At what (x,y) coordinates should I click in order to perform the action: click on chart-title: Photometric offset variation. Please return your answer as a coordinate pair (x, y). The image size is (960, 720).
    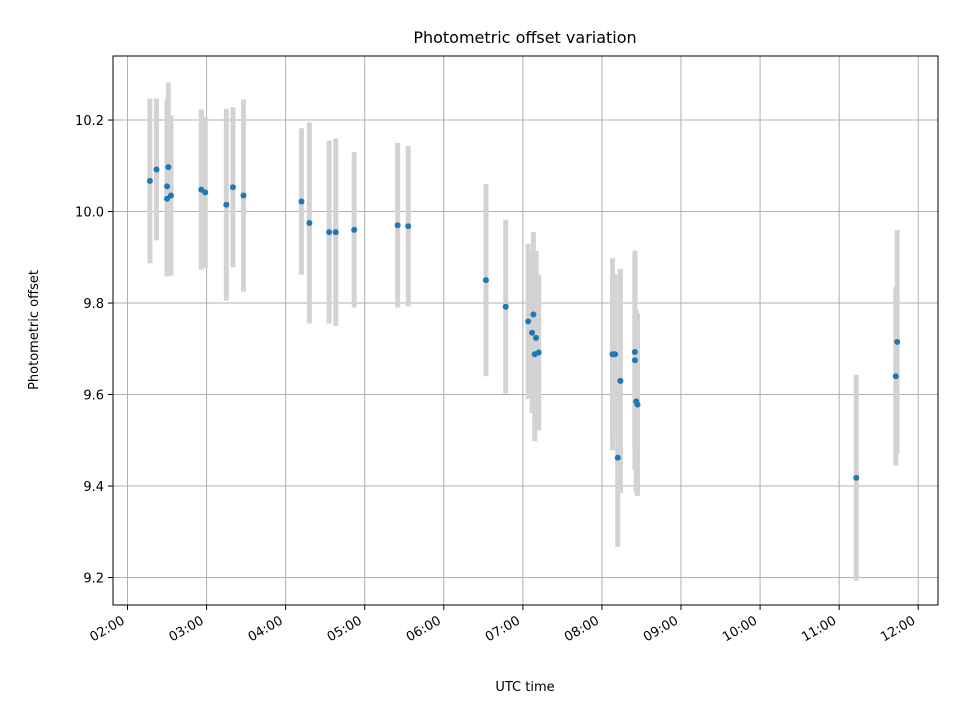
    Looking at the image, I should click on (524, 37).